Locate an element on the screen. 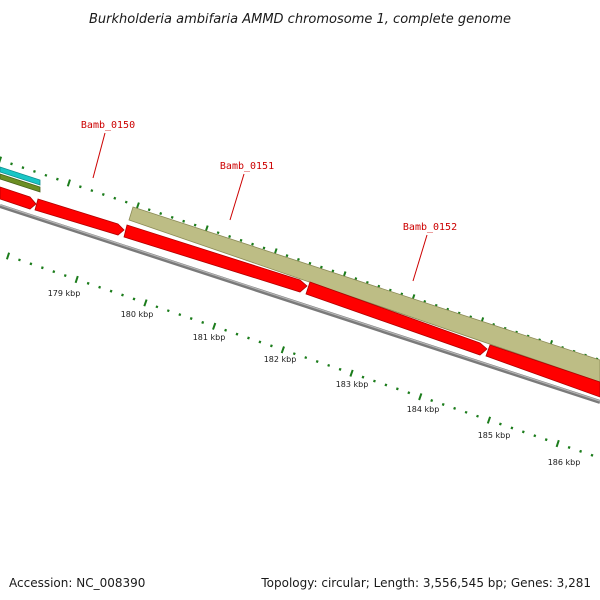  scale-label-183: 183 kbp is located at coordinates (352, 384).